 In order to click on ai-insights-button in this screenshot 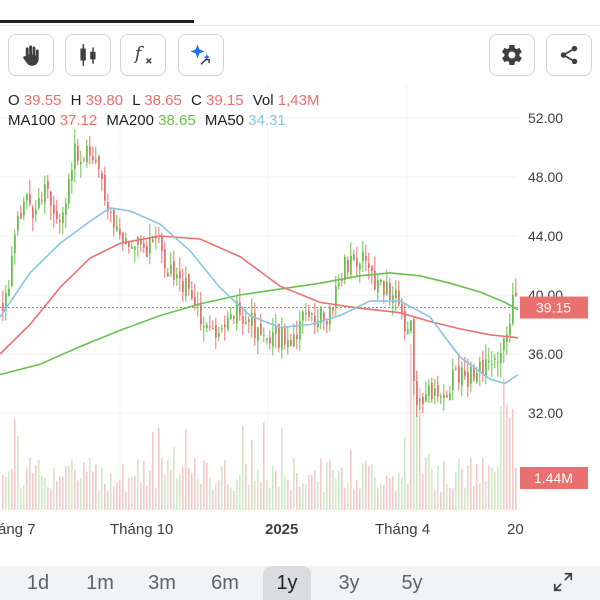, I will do `click(201, 55)`.